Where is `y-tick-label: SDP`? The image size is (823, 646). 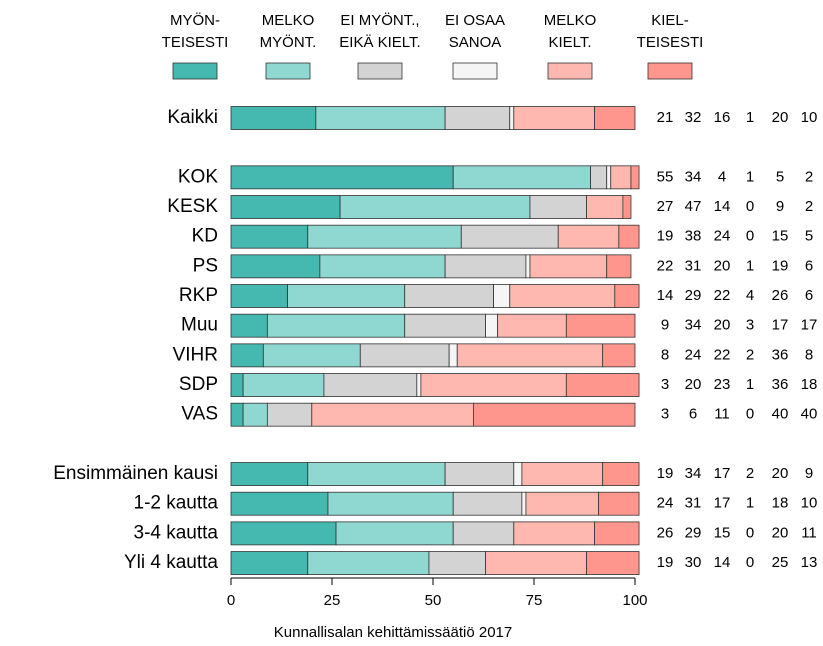
y-tick-label: SDP is located at coordinates (198, 384).